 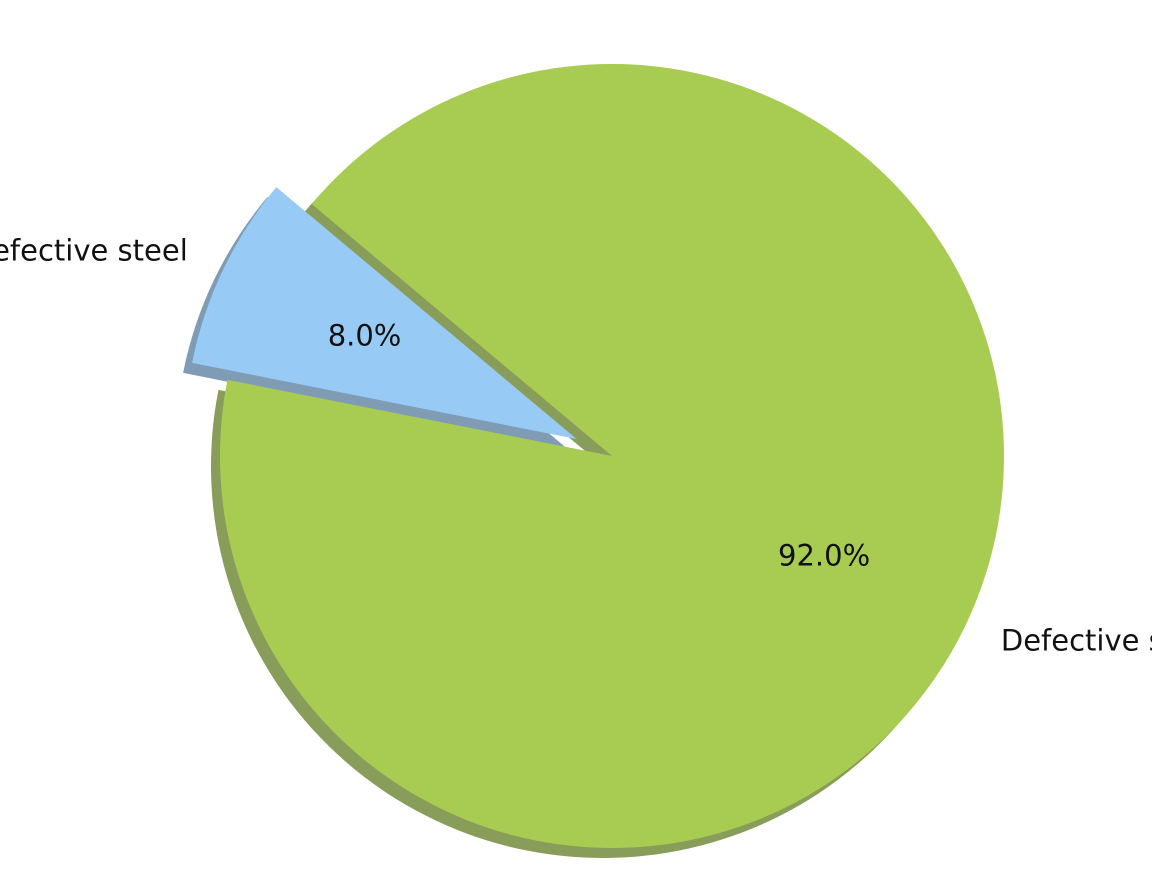 What do you see at coordinates (365, 335) in the screenshot?
I see `pie-pct-label-non-defective-steel: 8.0%` at bounding box center [365, 335].